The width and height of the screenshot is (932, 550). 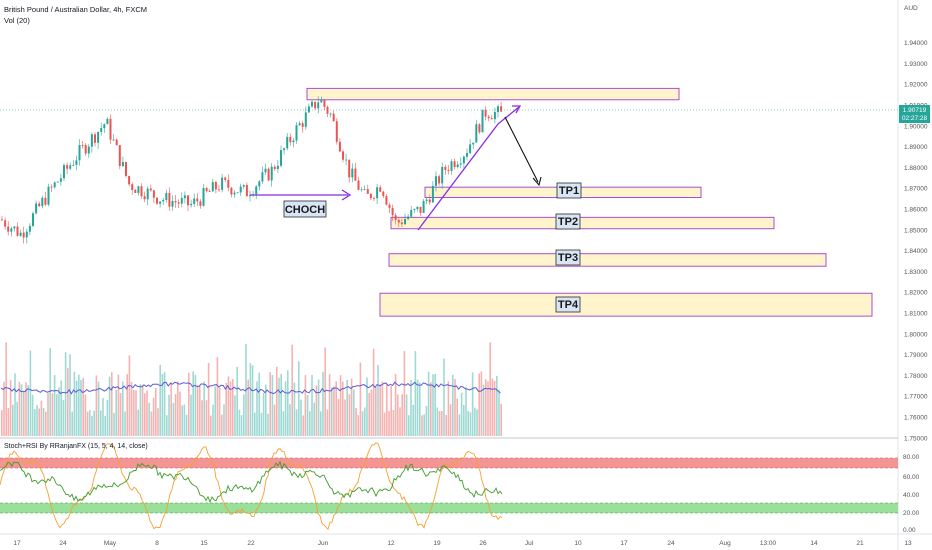 What do you see at coordinates (568, 305) in the screenshot?
I see `tp4-label: TP4` at bounding box center [568, 305].